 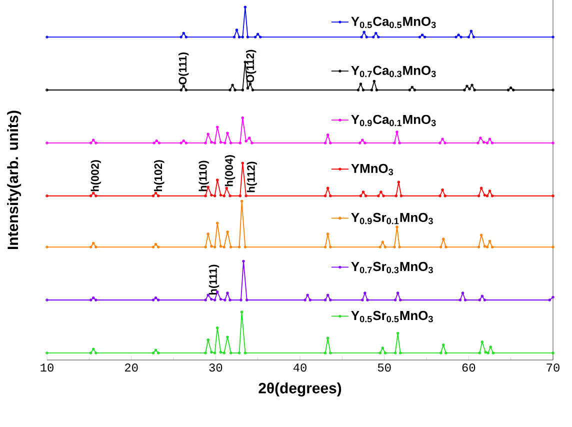 I want to click on x-tick-label: 70, so click(x=553, y=368).